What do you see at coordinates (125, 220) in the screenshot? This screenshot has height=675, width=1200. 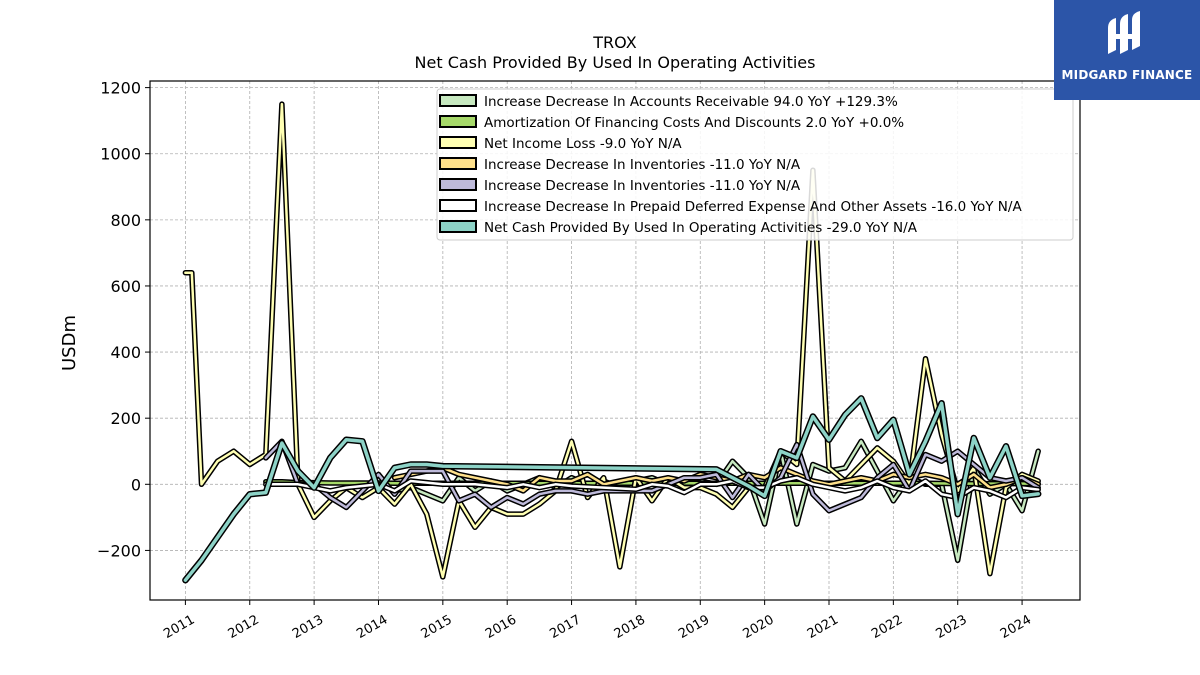 I see `y-tick-label: 800` at bounding box center [125, 220].